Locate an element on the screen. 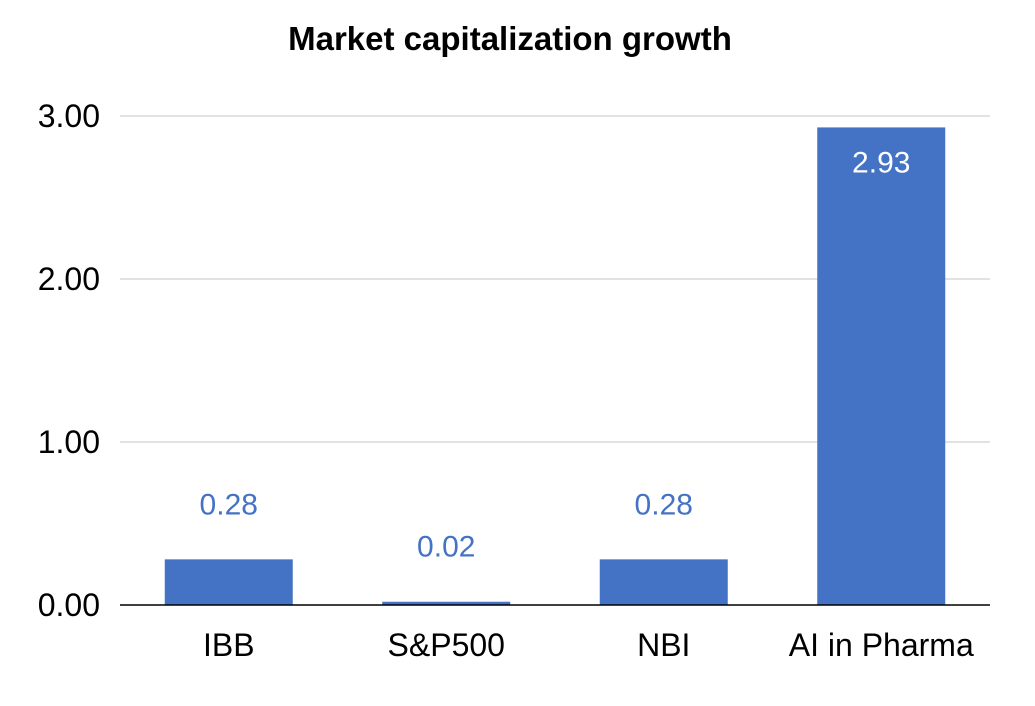 This screenshot has width=1035, height=706. data-label: 0.02 is located at coordinates (446, 547).